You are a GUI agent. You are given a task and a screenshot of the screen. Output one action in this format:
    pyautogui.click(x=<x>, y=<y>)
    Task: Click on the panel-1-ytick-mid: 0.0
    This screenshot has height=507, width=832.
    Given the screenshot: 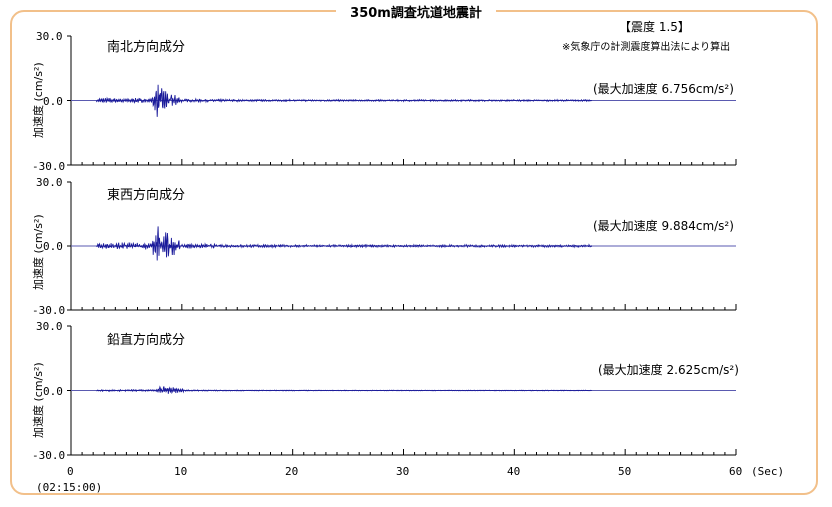 What is the action you would take?
    pyautogui.click(x=53, y=101)
    